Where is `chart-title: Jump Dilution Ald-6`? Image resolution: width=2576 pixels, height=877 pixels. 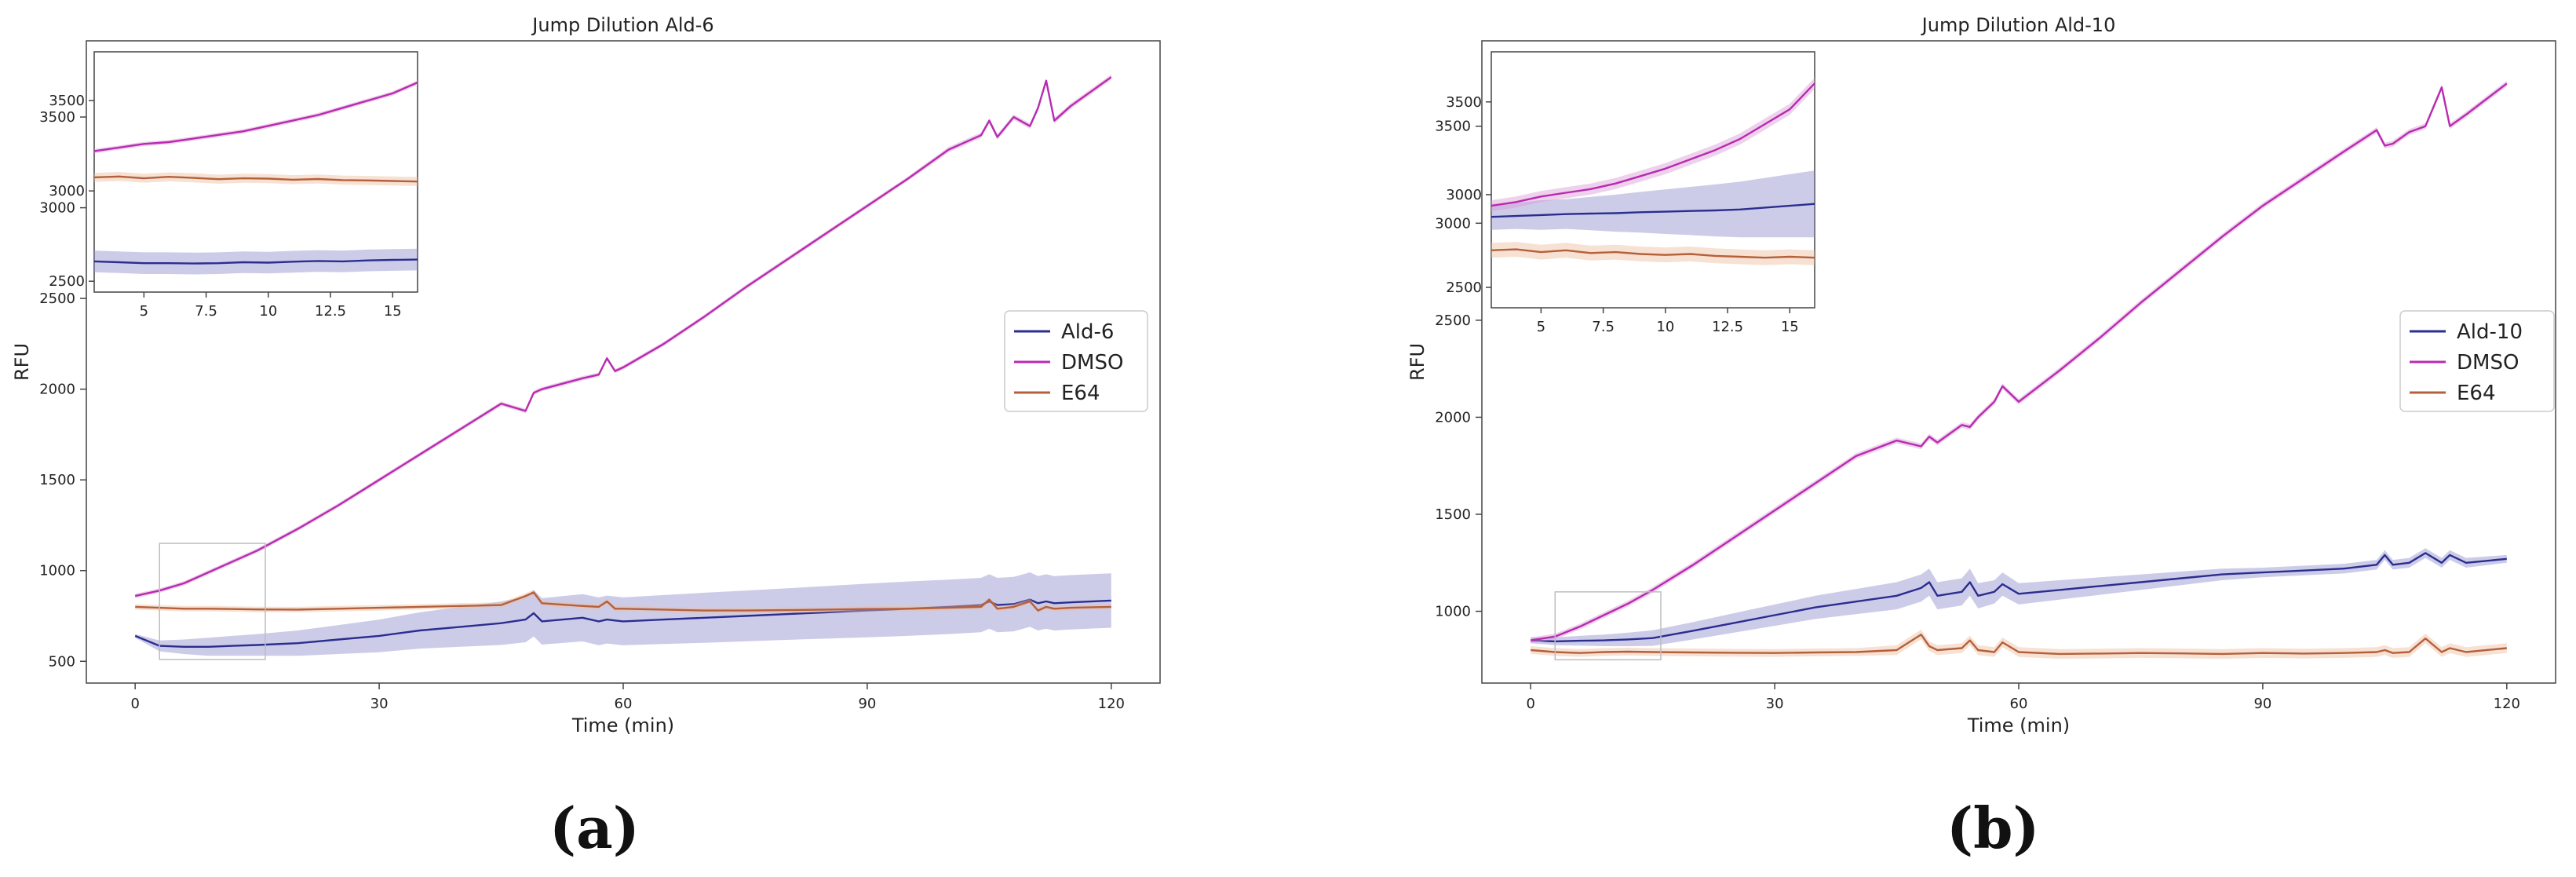 chart-title: Jump Dilution Ald-6 is located at coordinates (622, 25).